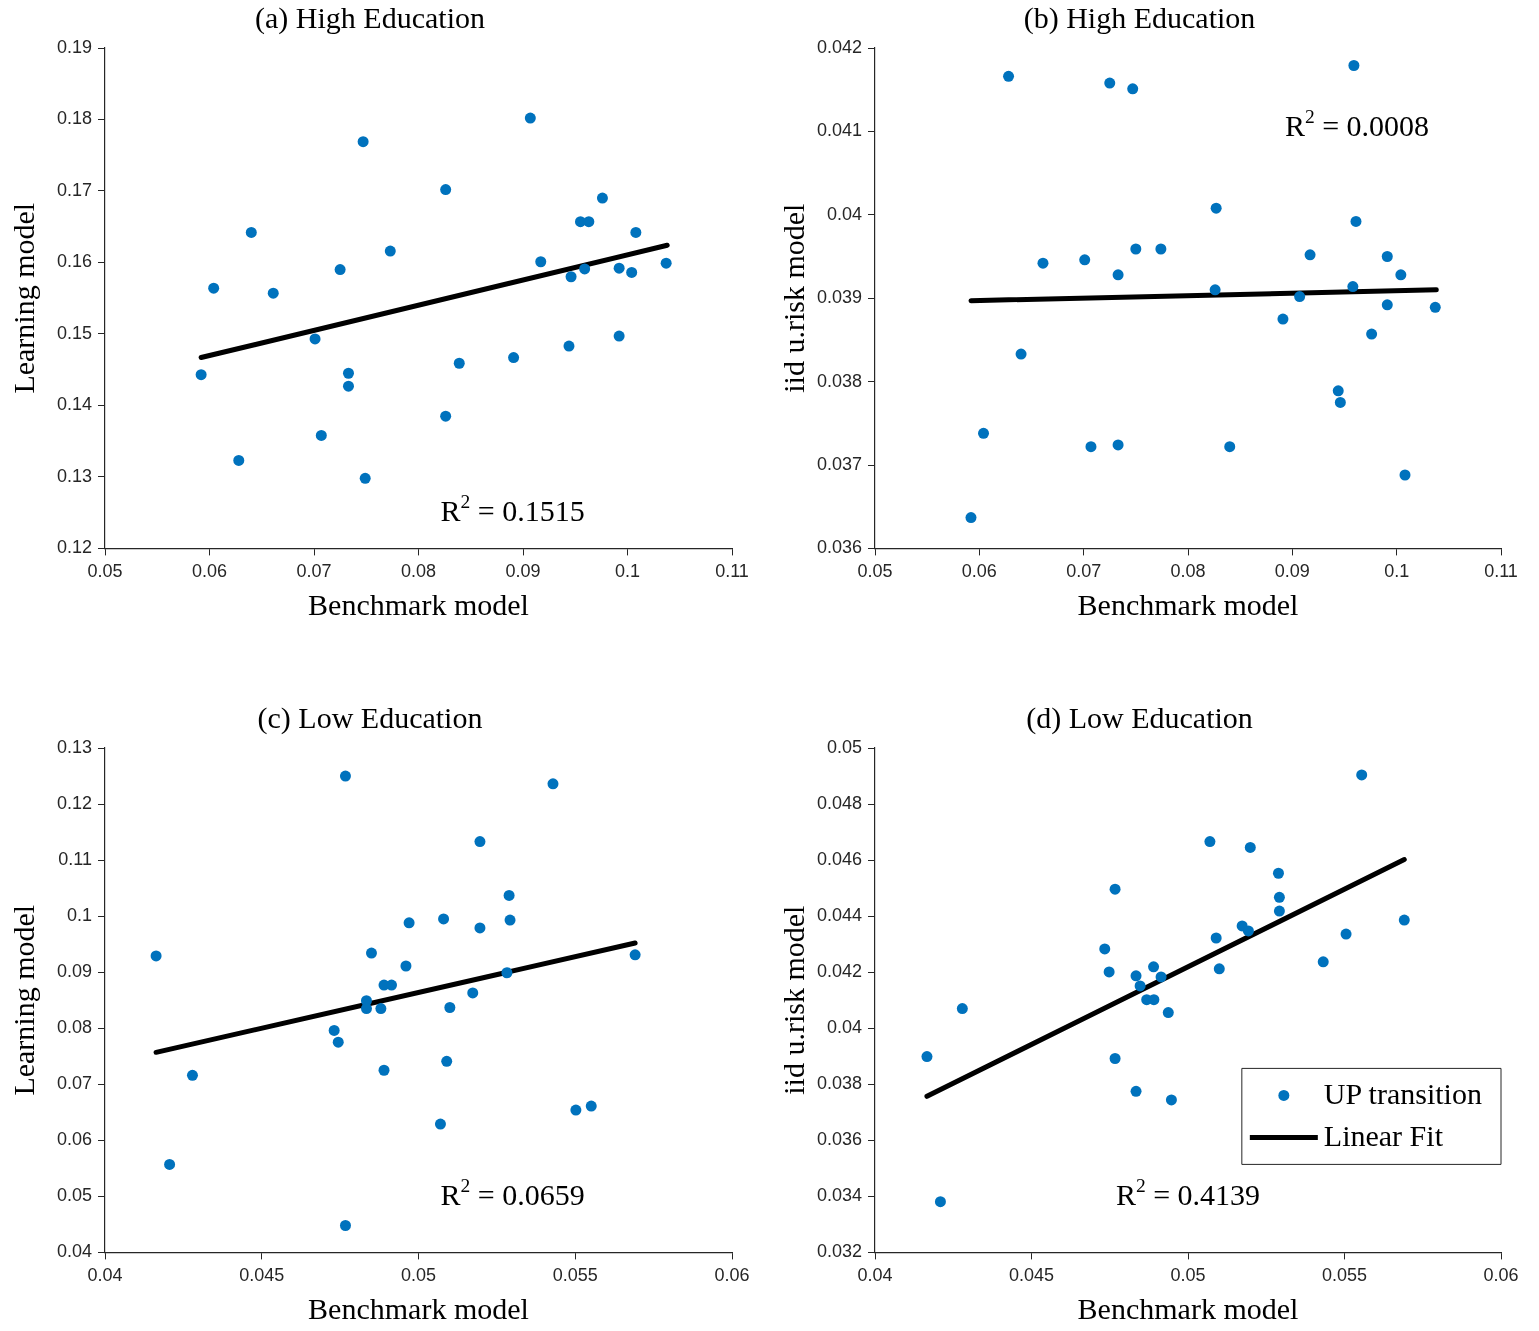  I want to click on y-tick-label: 0.17, so click(74, 189).